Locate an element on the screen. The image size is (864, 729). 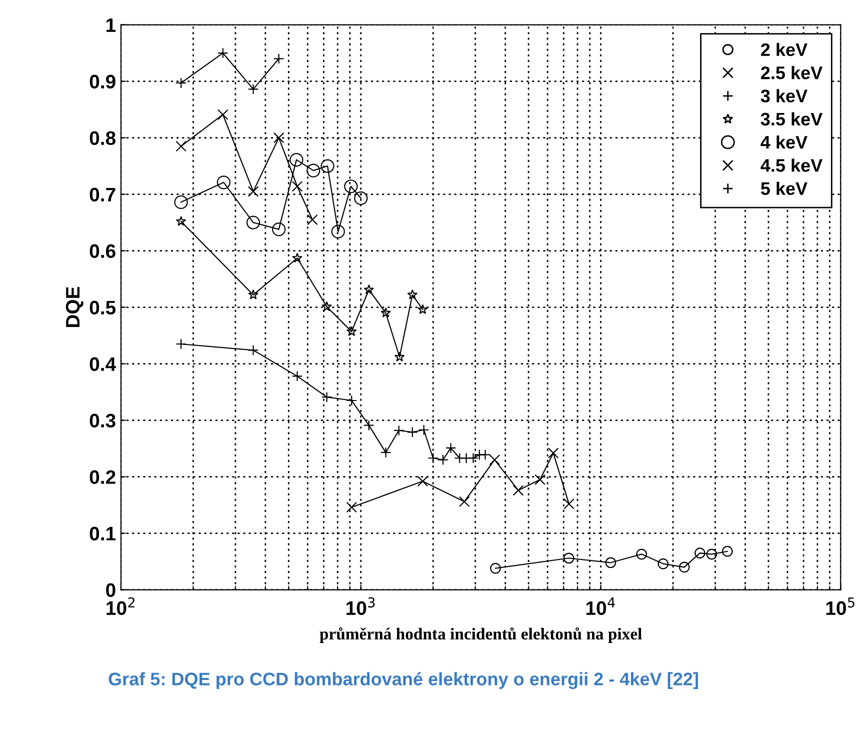
y-tick-label: 0.7 is located at coordinates (103, 195).